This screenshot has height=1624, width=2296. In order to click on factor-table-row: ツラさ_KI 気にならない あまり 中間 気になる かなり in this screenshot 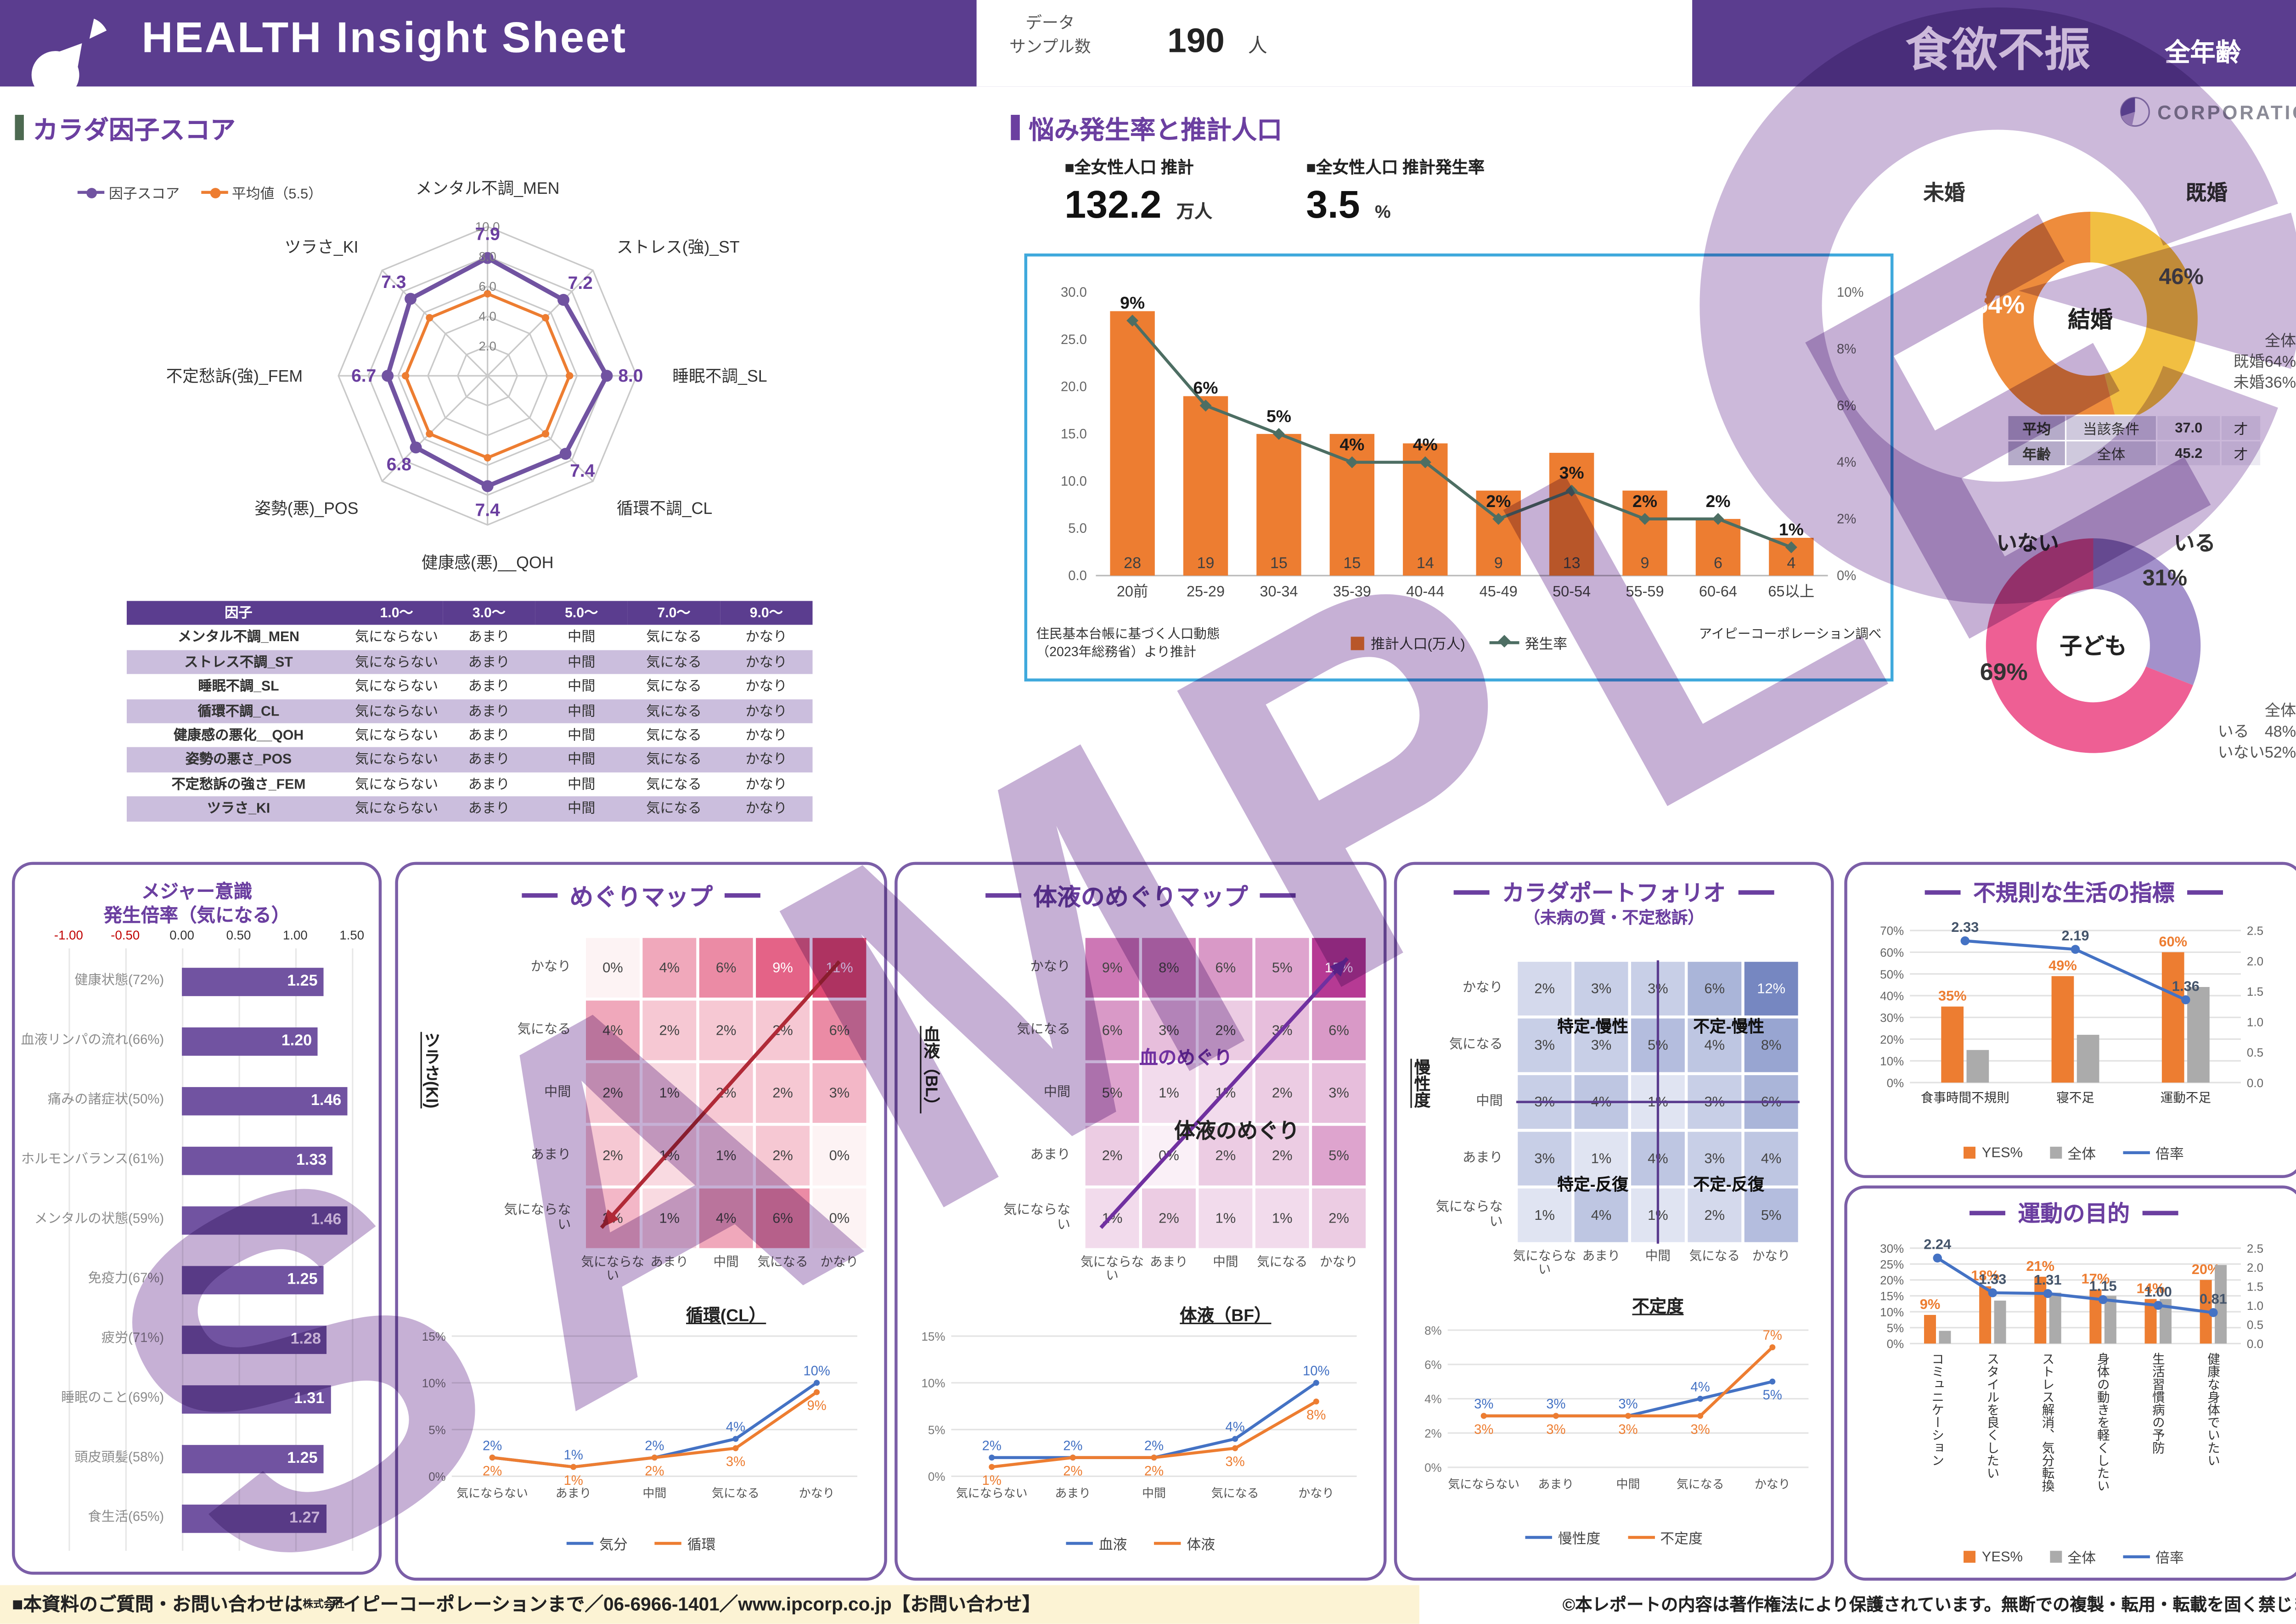, I will do `click(470, 808)`.